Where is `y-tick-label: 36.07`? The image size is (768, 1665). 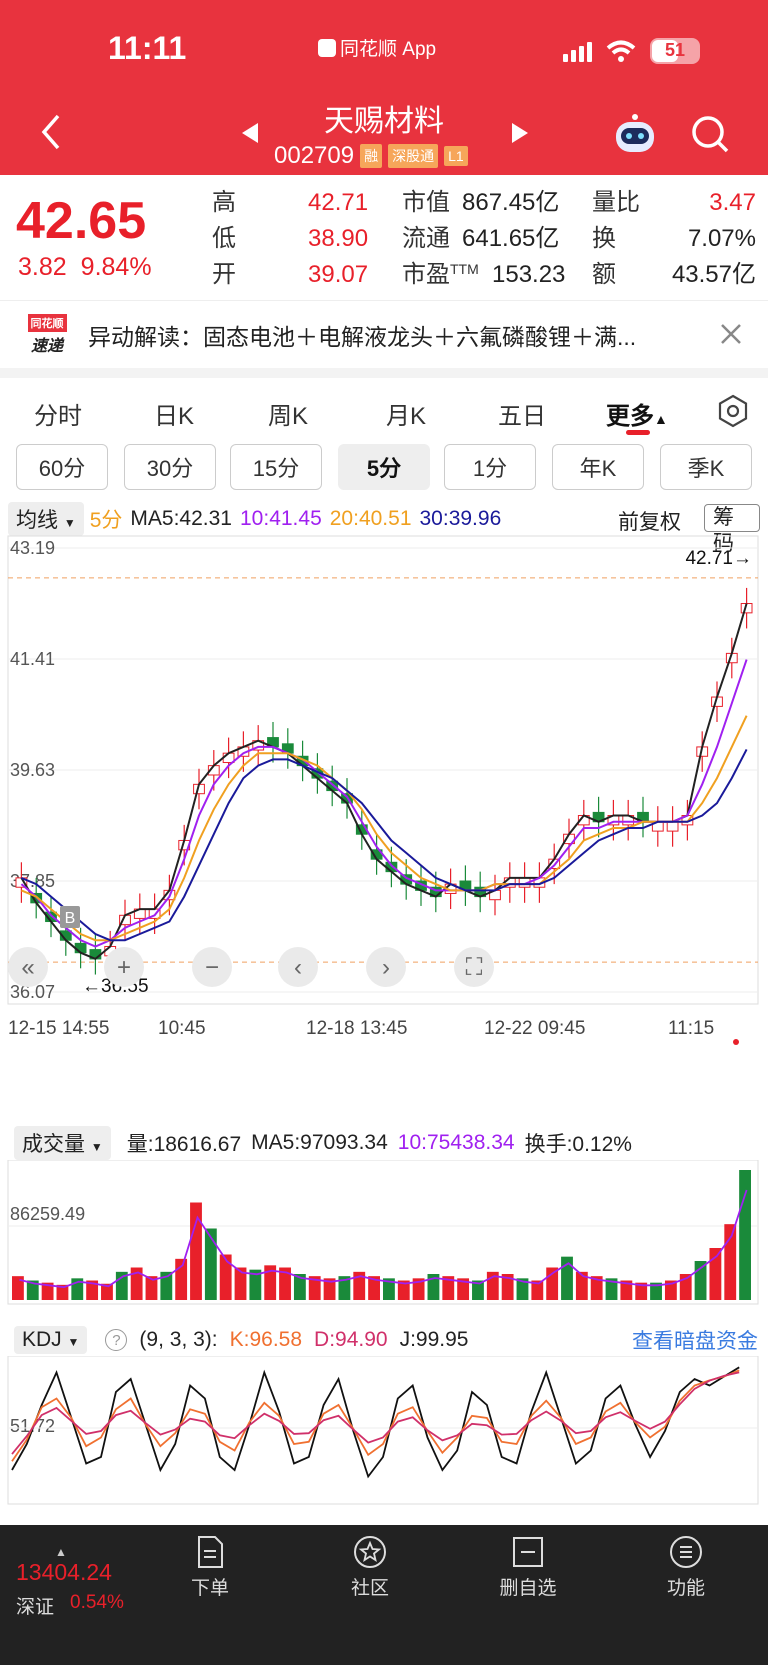 y-tick-label: 36.07 is located at coordinates (32, 992).